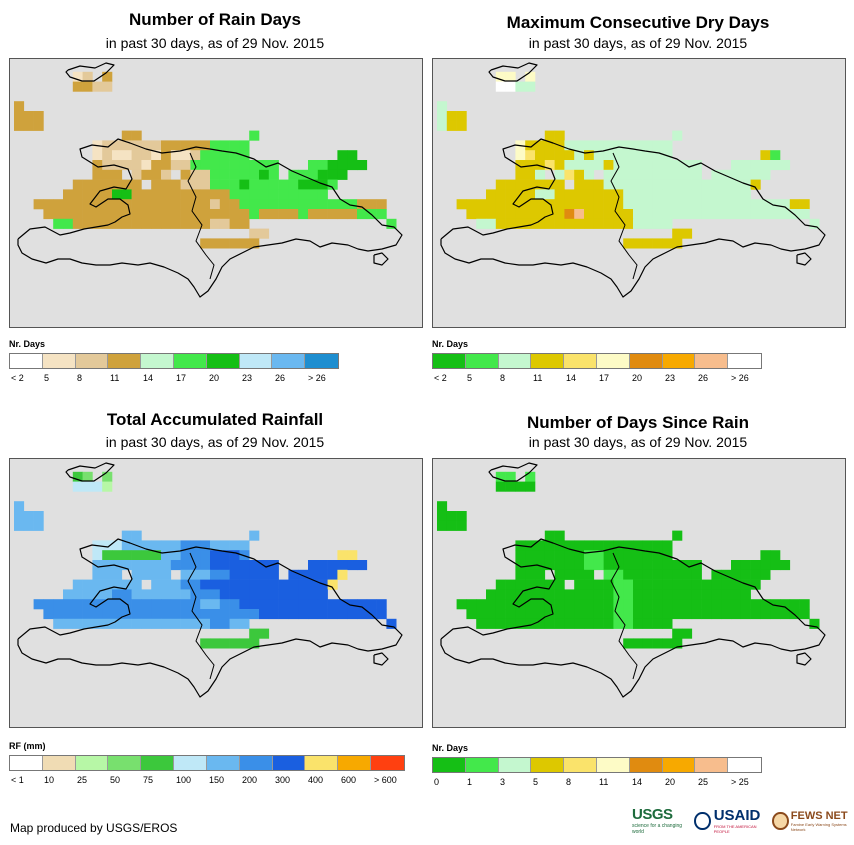  I want to click on legend-tick-label: 50, so click(115, 780).